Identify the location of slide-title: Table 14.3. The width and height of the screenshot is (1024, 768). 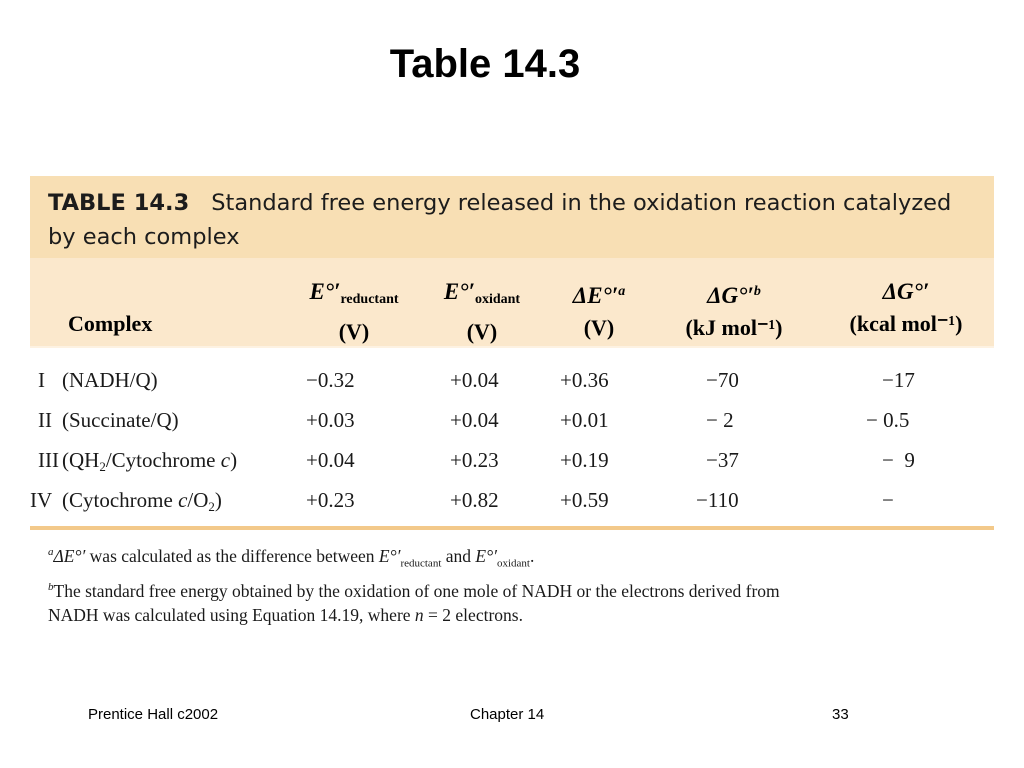
(485, 64).